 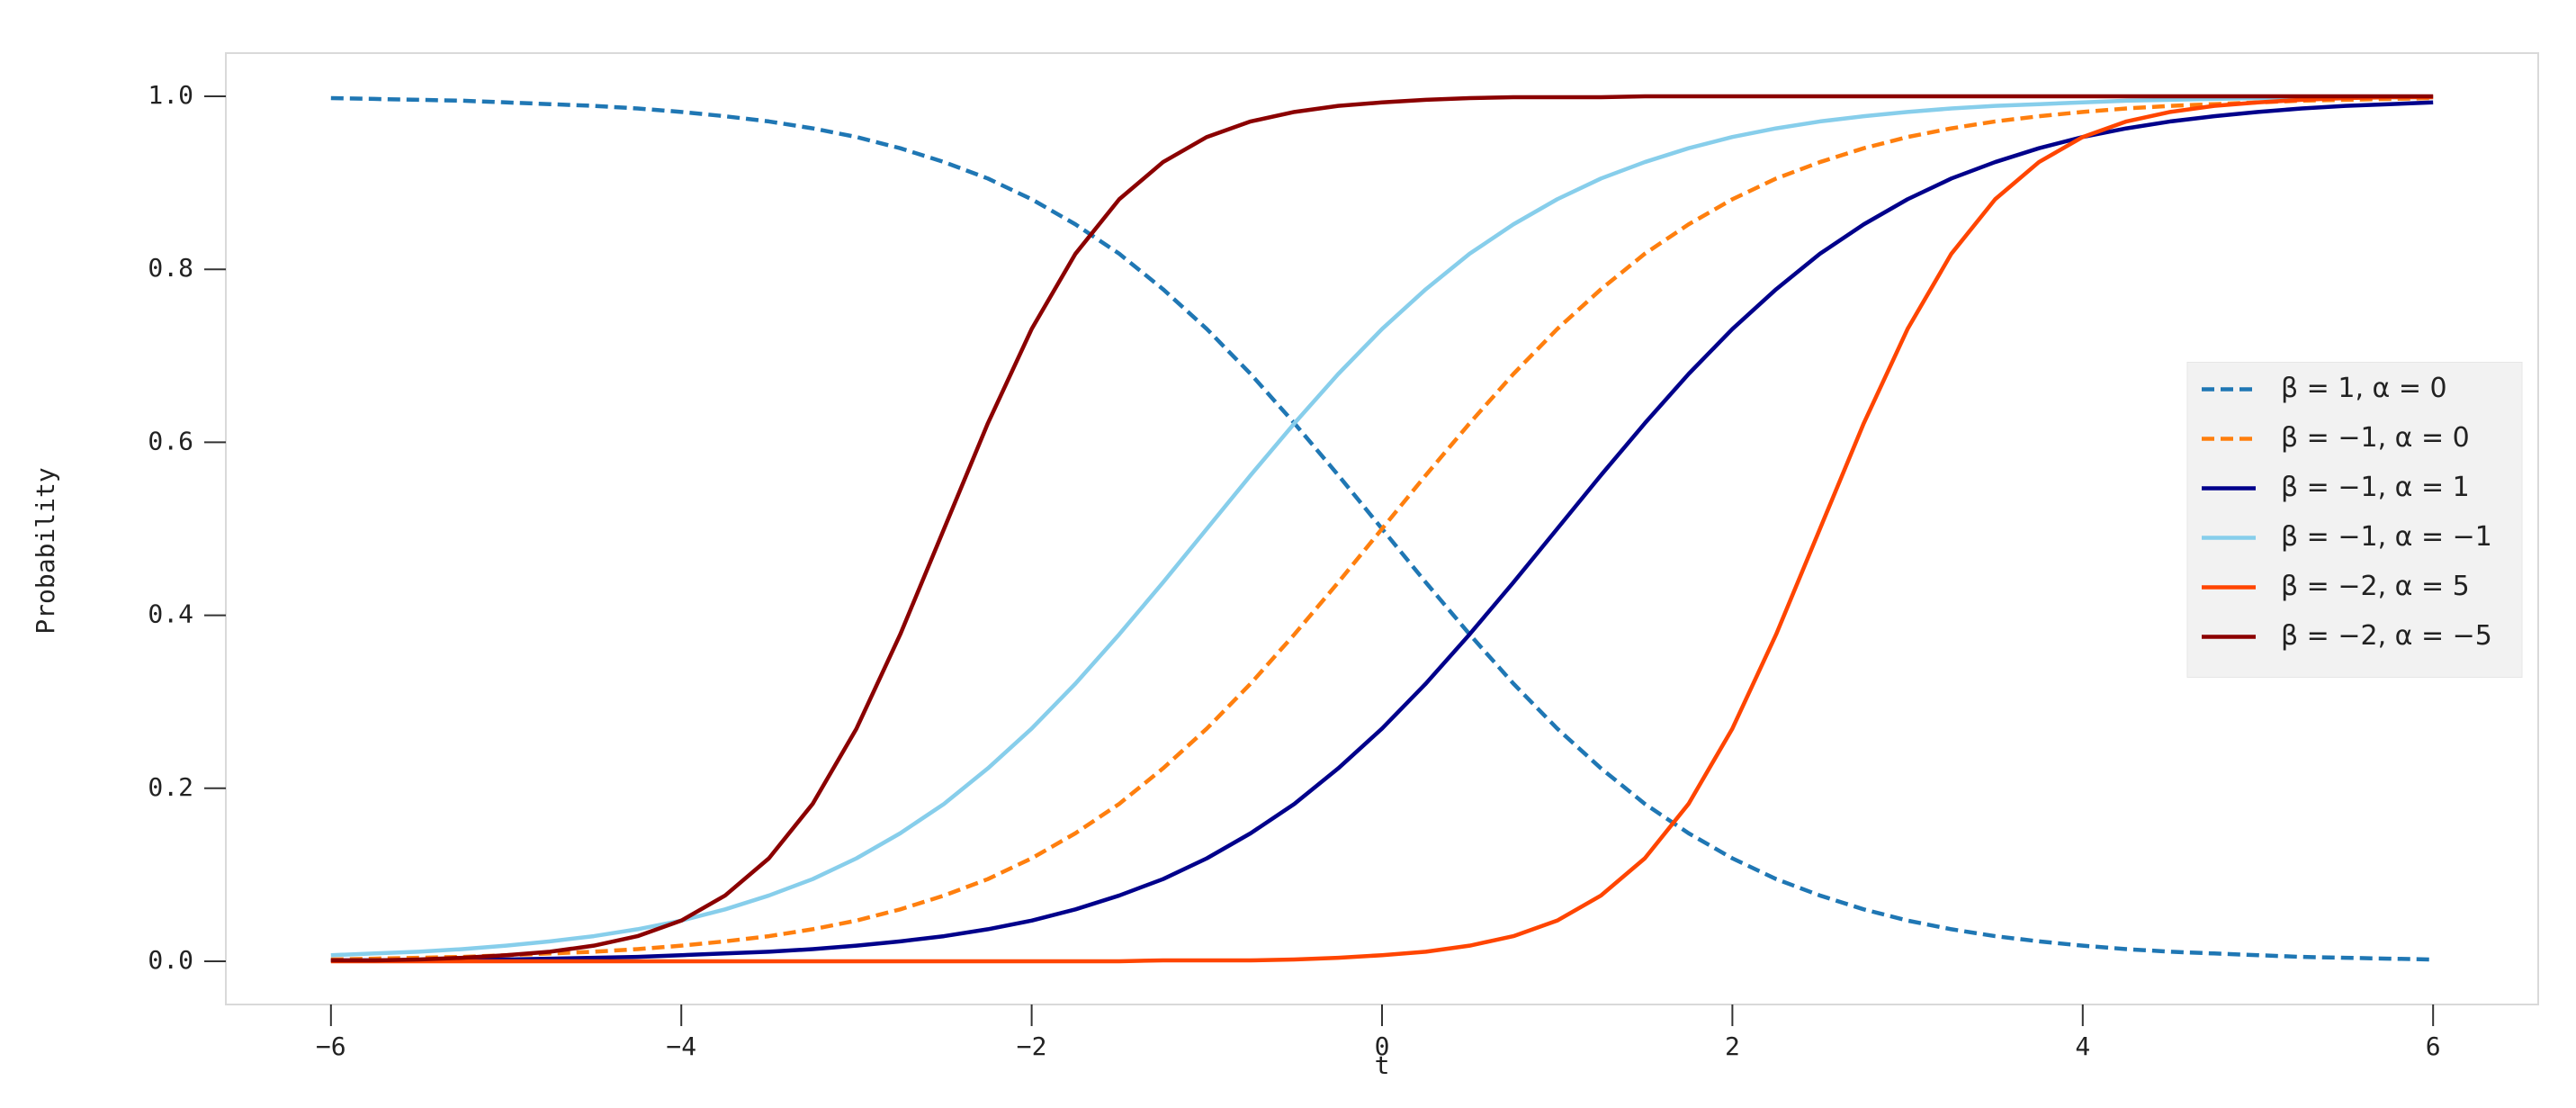 What do you see at coordinates (46, 550) in the screenshot?
I see `y-axis-label: Probability` at bounding box center [46, 550].